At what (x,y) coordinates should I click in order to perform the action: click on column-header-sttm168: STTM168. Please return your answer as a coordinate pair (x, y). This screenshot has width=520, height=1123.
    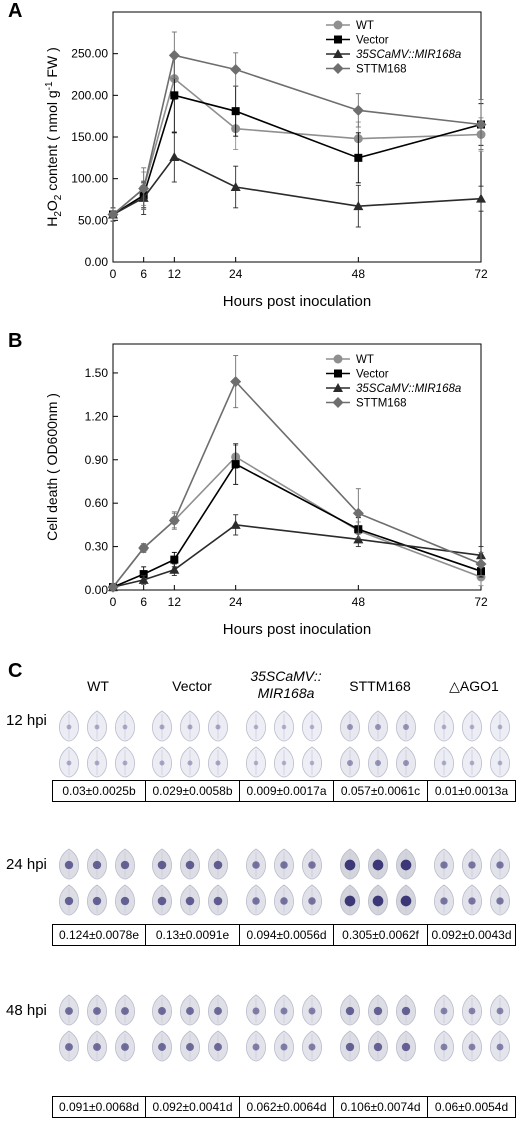
    Looking at the image, I should click on (380, 686).